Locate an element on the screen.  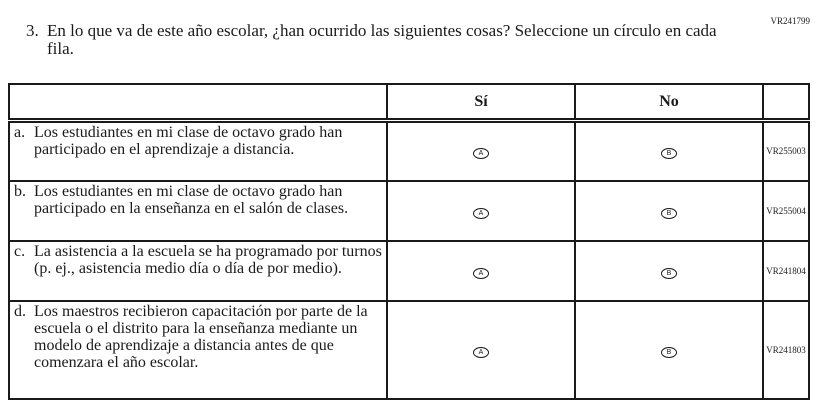
row-code: VR241804 is located at coordinates (786, 270).